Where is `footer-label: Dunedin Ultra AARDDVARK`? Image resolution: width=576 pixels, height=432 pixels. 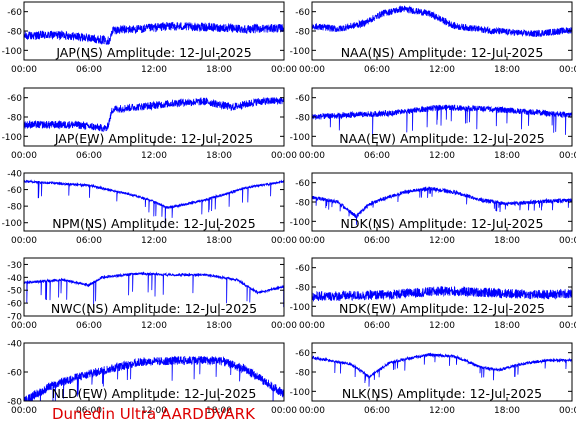
footer-label: Dunedin Ultra AARDDVARK is located at coordinates (153, 414).